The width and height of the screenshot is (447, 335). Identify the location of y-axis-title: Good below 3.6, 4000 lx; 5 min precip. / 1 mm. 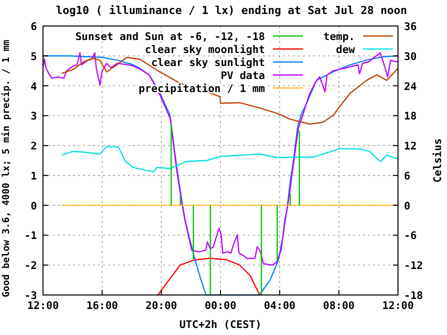
(6, 169).